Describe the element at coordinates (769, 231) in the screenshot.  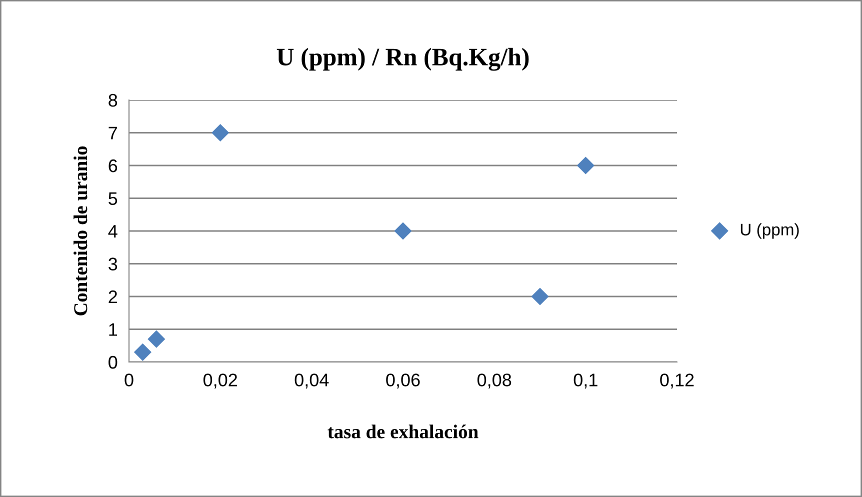
I see `legend-label: U (ppm)` at that location.